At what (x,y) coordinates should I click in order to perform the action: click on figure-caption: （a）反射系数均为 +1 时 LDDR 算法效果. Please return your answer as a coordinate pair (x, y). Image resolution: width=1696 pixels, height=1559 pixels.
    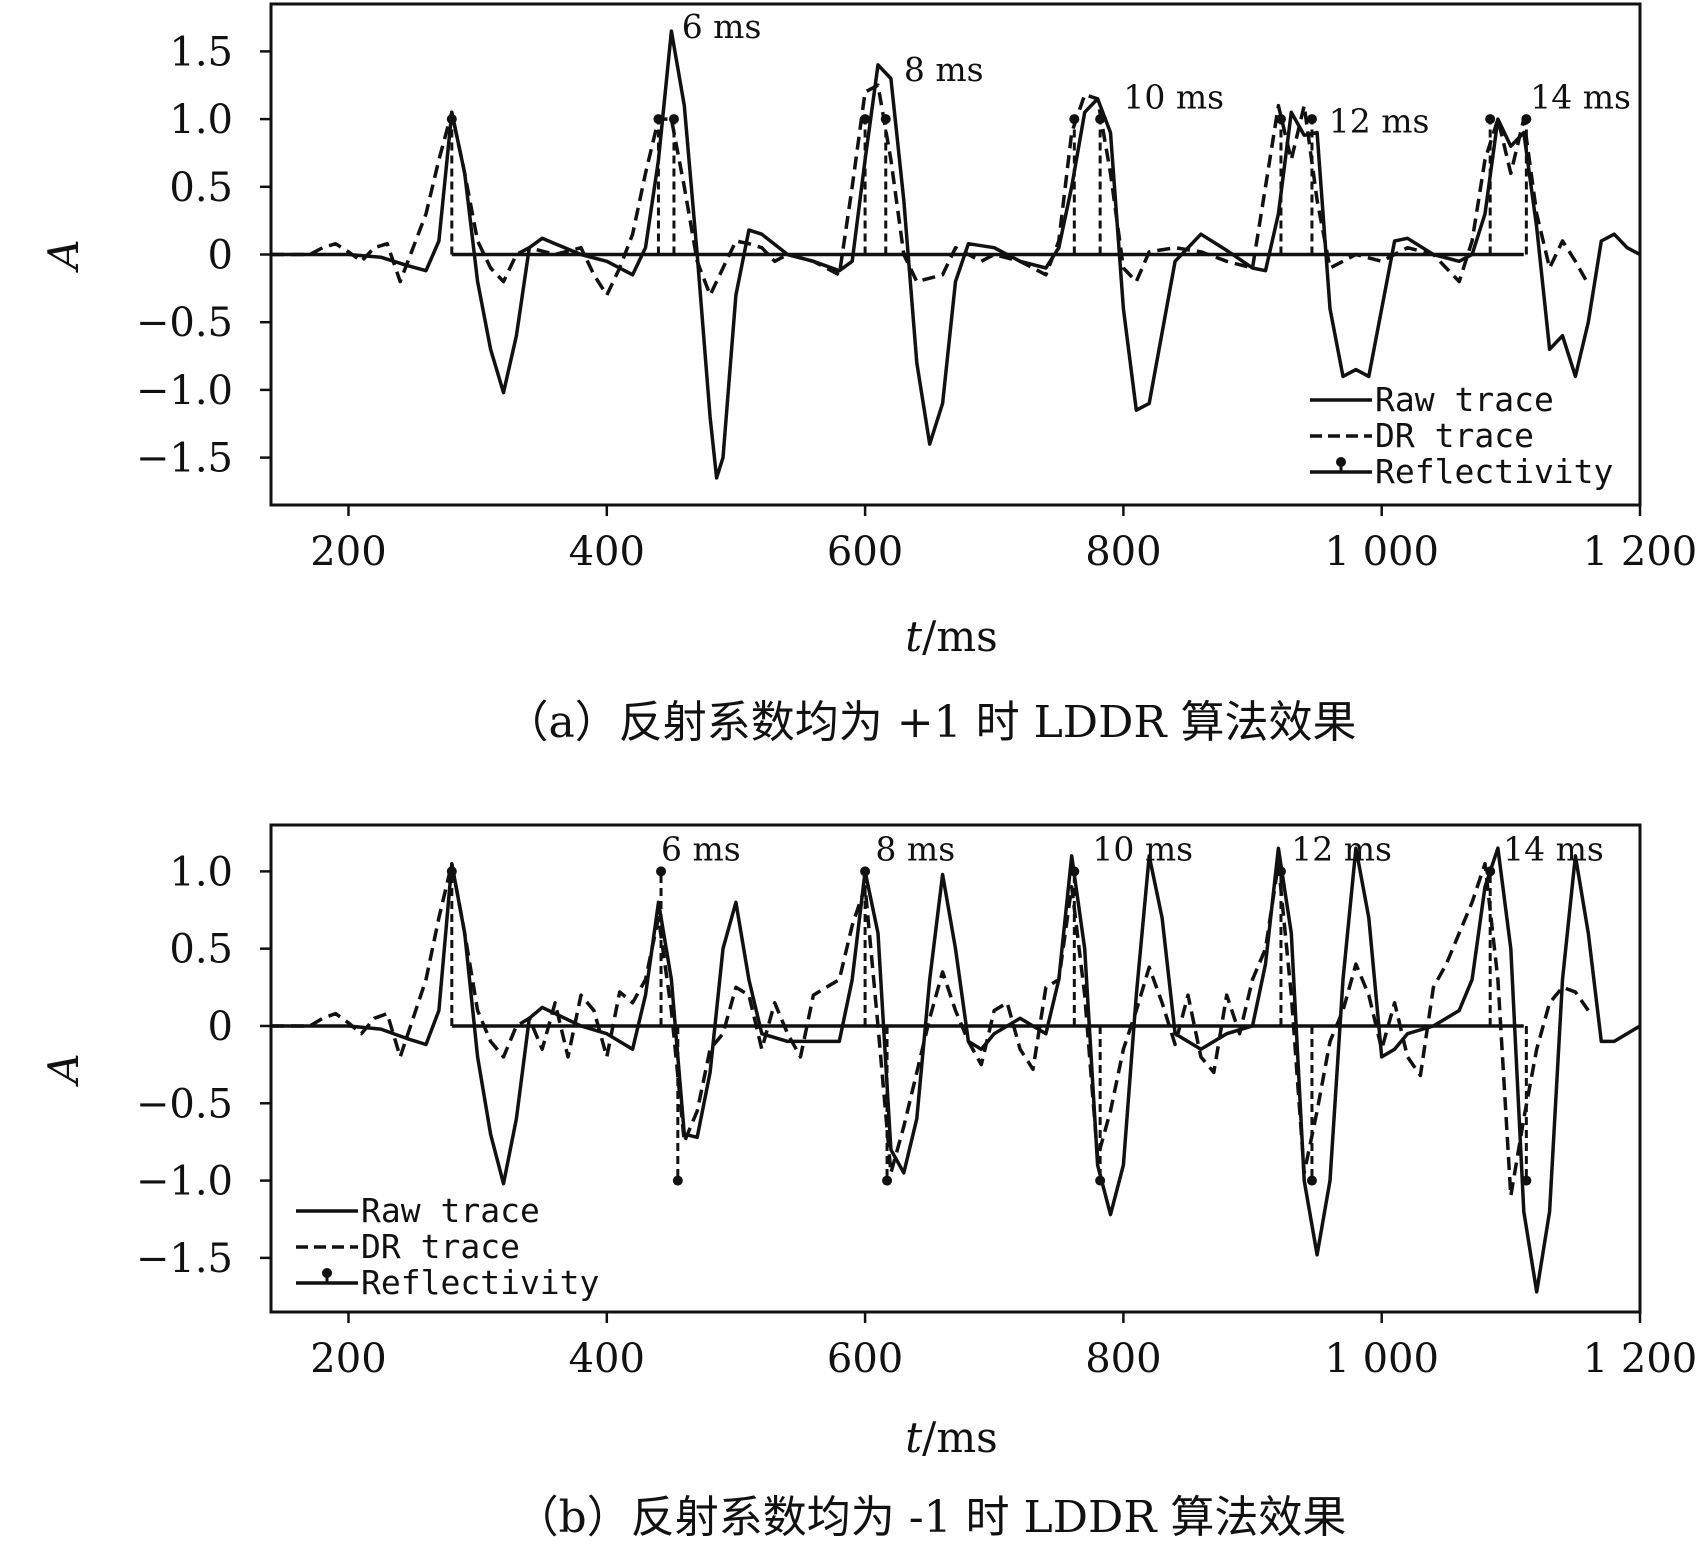
    Looking at the image, I should click on (931, 722).